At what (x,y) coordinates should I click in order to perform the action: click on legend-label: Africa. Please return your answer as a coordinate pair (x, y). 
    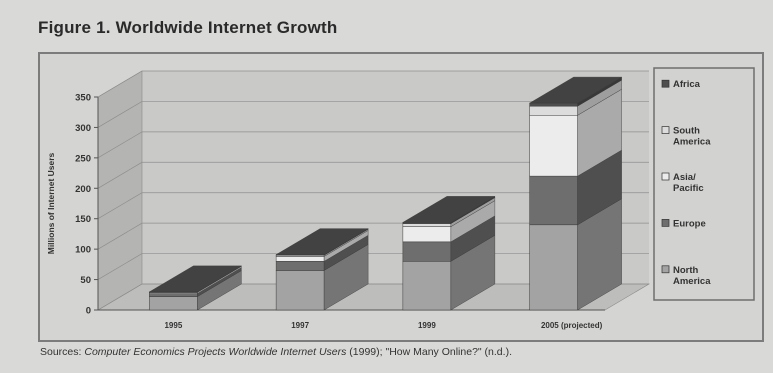
    Looking at the image, I should click on (687, 84).